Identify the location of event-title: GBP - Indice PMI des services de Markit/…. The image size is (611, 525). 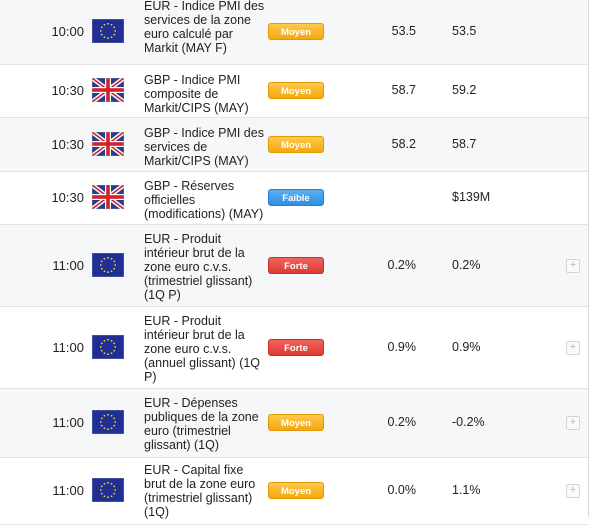
(204, 147).